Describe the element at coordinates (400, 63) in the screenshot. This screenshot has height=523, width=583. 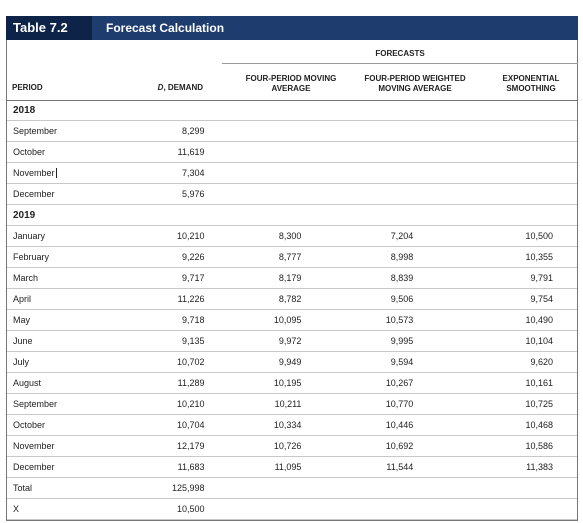
I see `group-divider` at that location.